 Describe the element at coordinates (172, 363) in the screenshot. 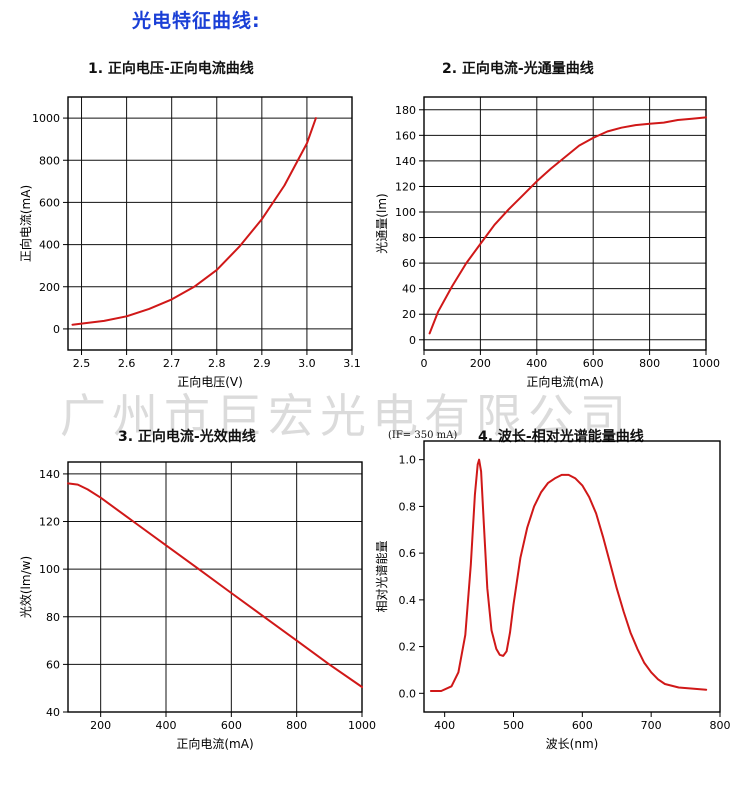

I see `x-tick-label: 2.7` at that location.